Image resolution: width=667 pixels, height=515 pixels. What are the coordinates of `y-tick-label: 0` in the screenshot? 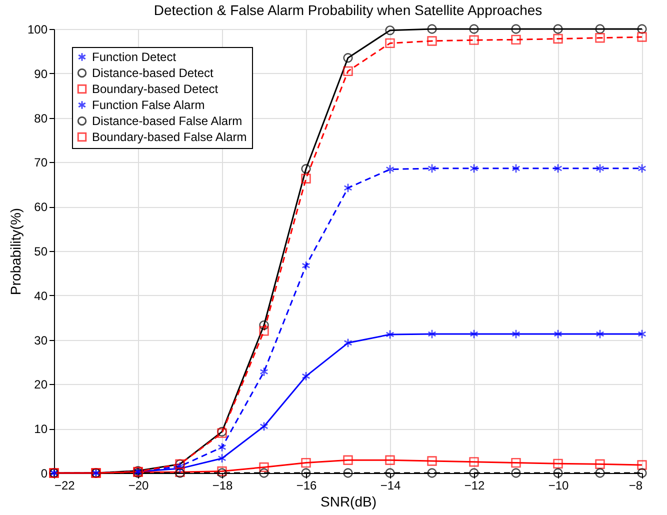 It's located at (44, 473).